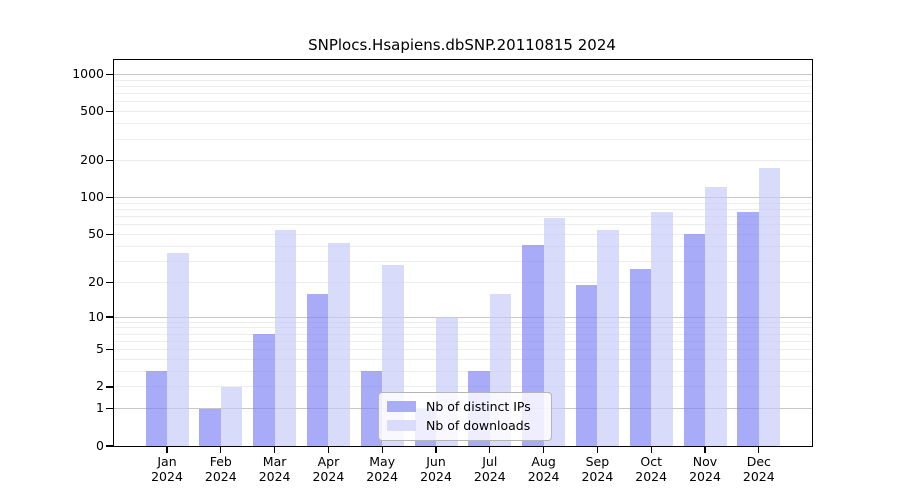 Image resolution: width=900 pixels, height=500 pixels. I want to click on legend: Nb of distinct IPs Nb of downloads, so click(465, 416).